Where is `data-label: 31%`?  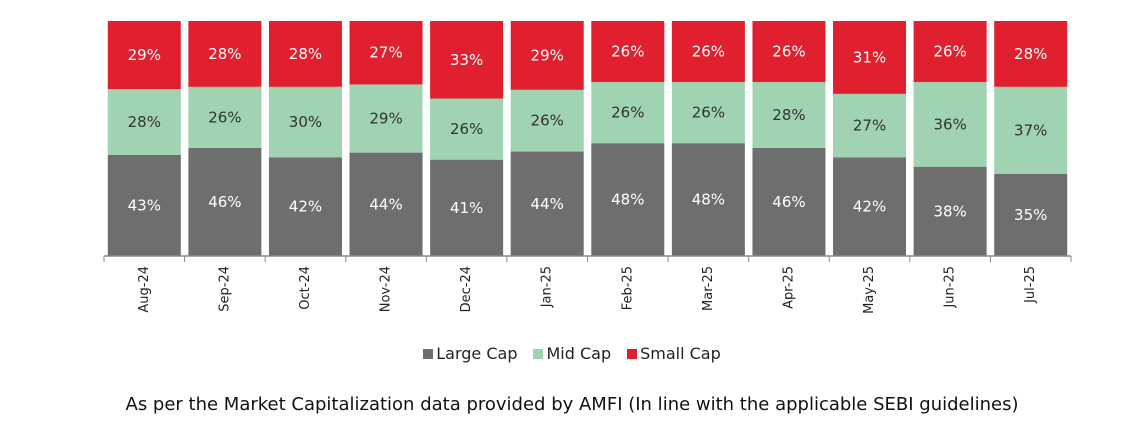 data-label: 31% is located at coordinates (869, 57).